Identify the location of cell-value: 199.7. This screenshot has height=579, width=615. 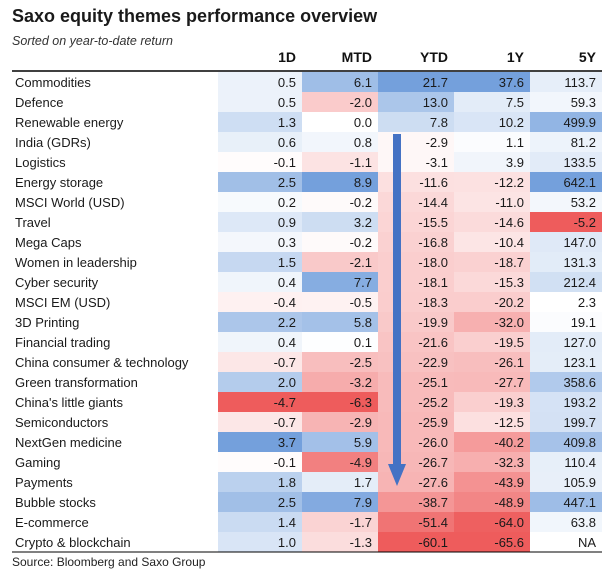
(579, 422).